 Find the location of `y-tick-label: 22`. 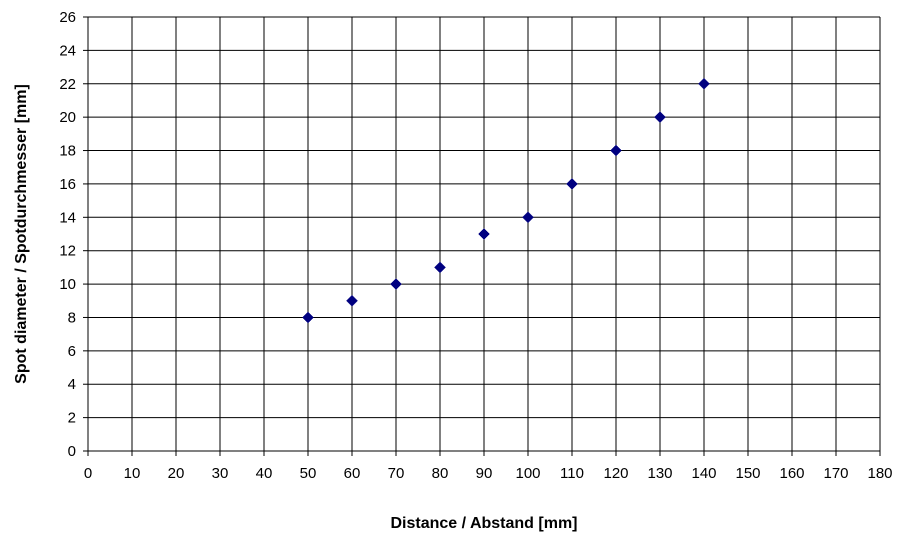

y-tick-label: 22 is located at coordinates (67, 84).